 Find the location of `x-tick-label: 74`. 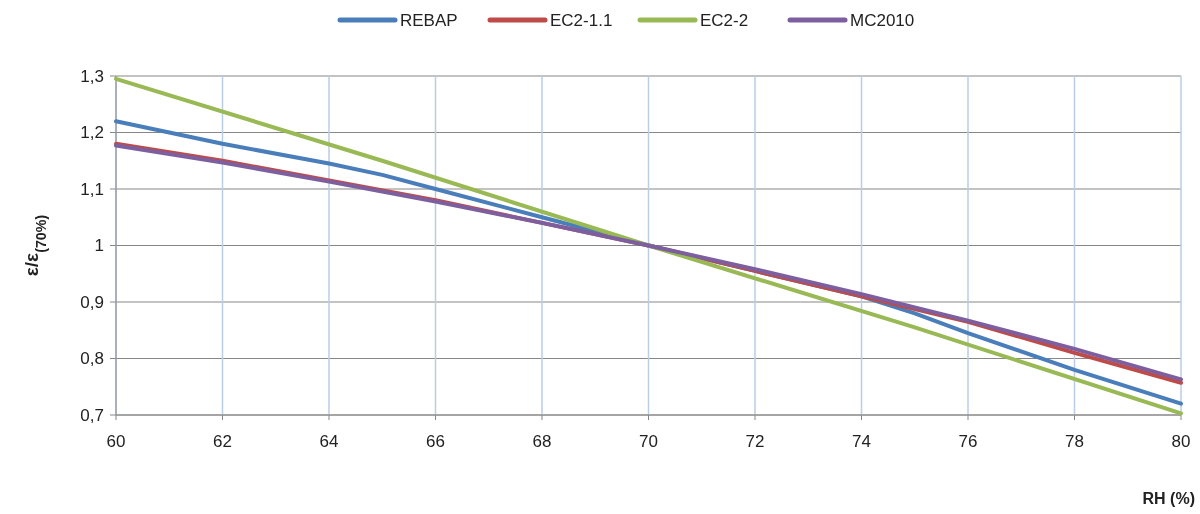

x-tick-label: 74 is located at coordinates (861, 441).